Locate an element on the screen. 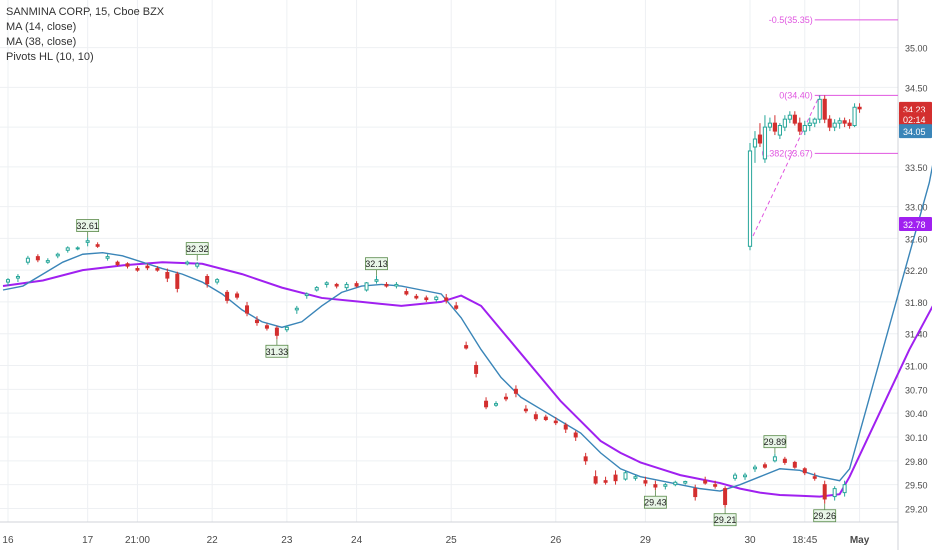 Image resolution: width=932 pixels, height=550 pixels. price-tag-label: 32.78 is located at coordinates (914, 225).